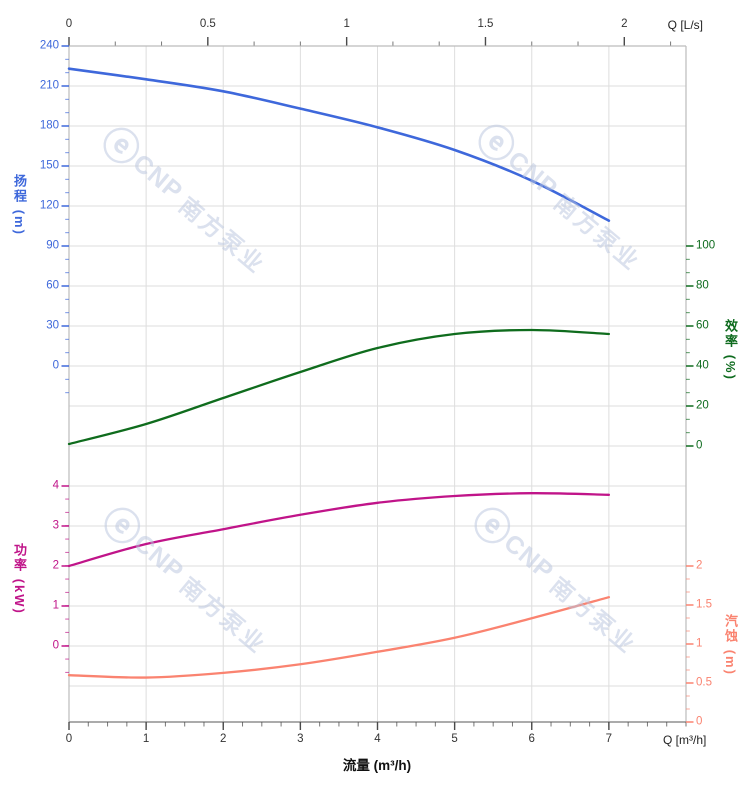 The width and height of the screenshot is (752, 797). I want to click on bottom-axis-tick-label: 4, so click(377, 739).